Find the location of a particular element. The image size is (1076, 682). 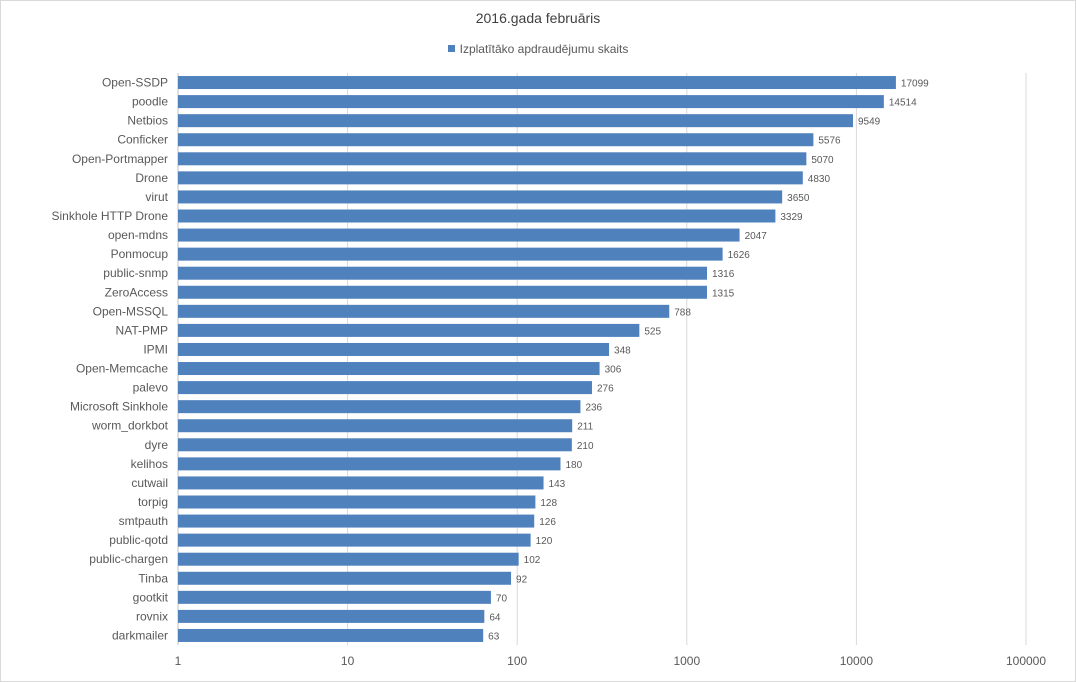

data-label: 92 is located at coordinates (522, 579).